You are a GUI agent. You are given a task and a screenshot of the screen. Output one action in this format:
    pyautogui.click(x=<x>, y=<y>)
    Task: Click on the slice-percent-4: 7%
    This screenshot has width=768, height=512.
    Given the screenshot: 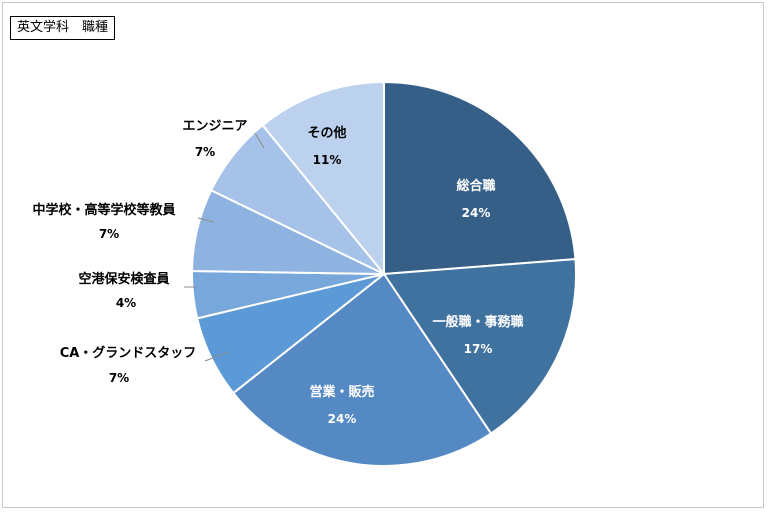 What is the action you would take?
    pyautogui.click(x=119, y=378)
    